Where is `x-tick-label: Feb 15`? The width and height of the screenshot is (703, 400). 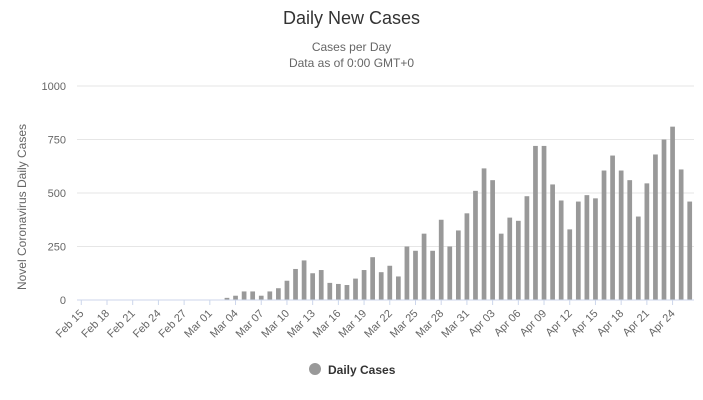 x-tick-label: Feb 15 is located at coordinates (70, 324).